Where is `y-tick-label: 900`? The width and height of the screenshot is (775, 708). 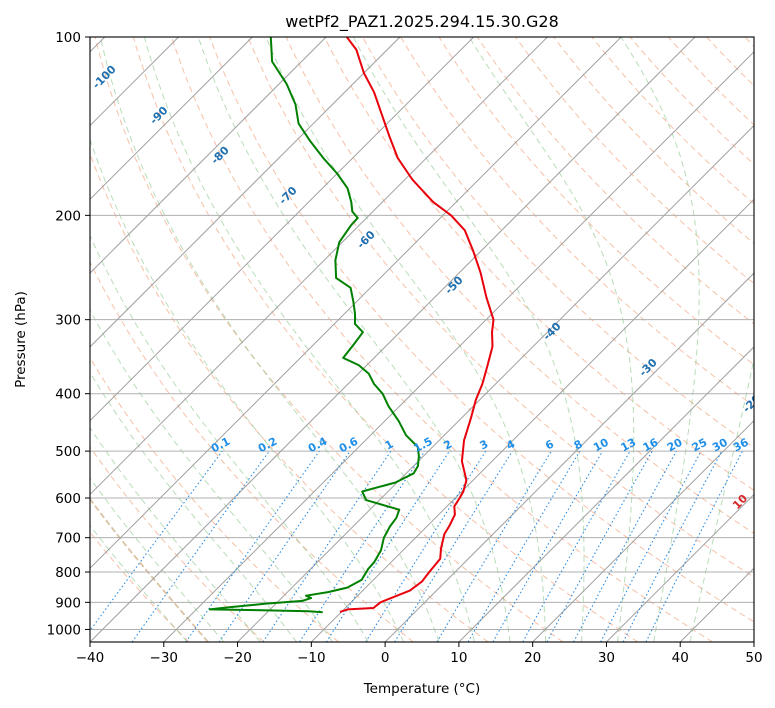
y-tick-label: 900 is located at coordinates (68, 603).